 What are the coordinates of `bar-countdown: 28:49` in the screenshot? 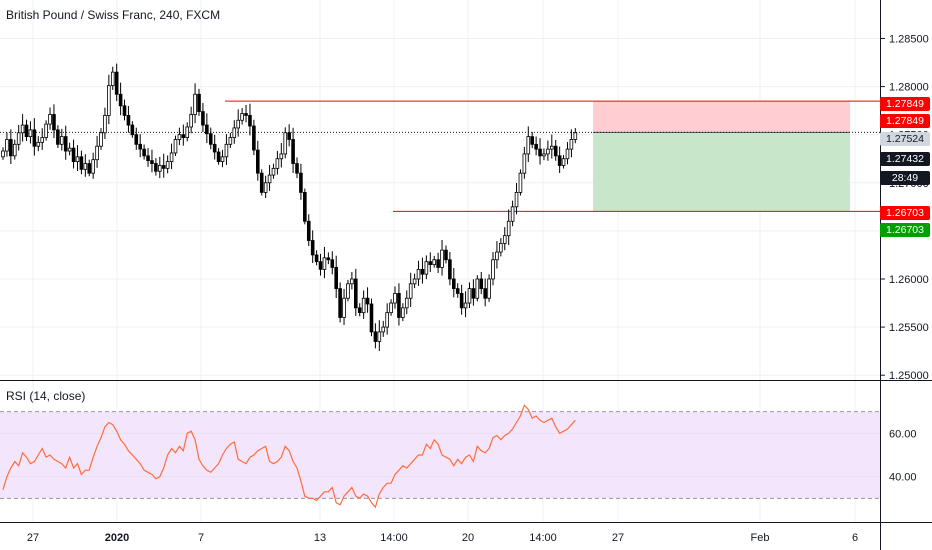 It's located at (905, 178).